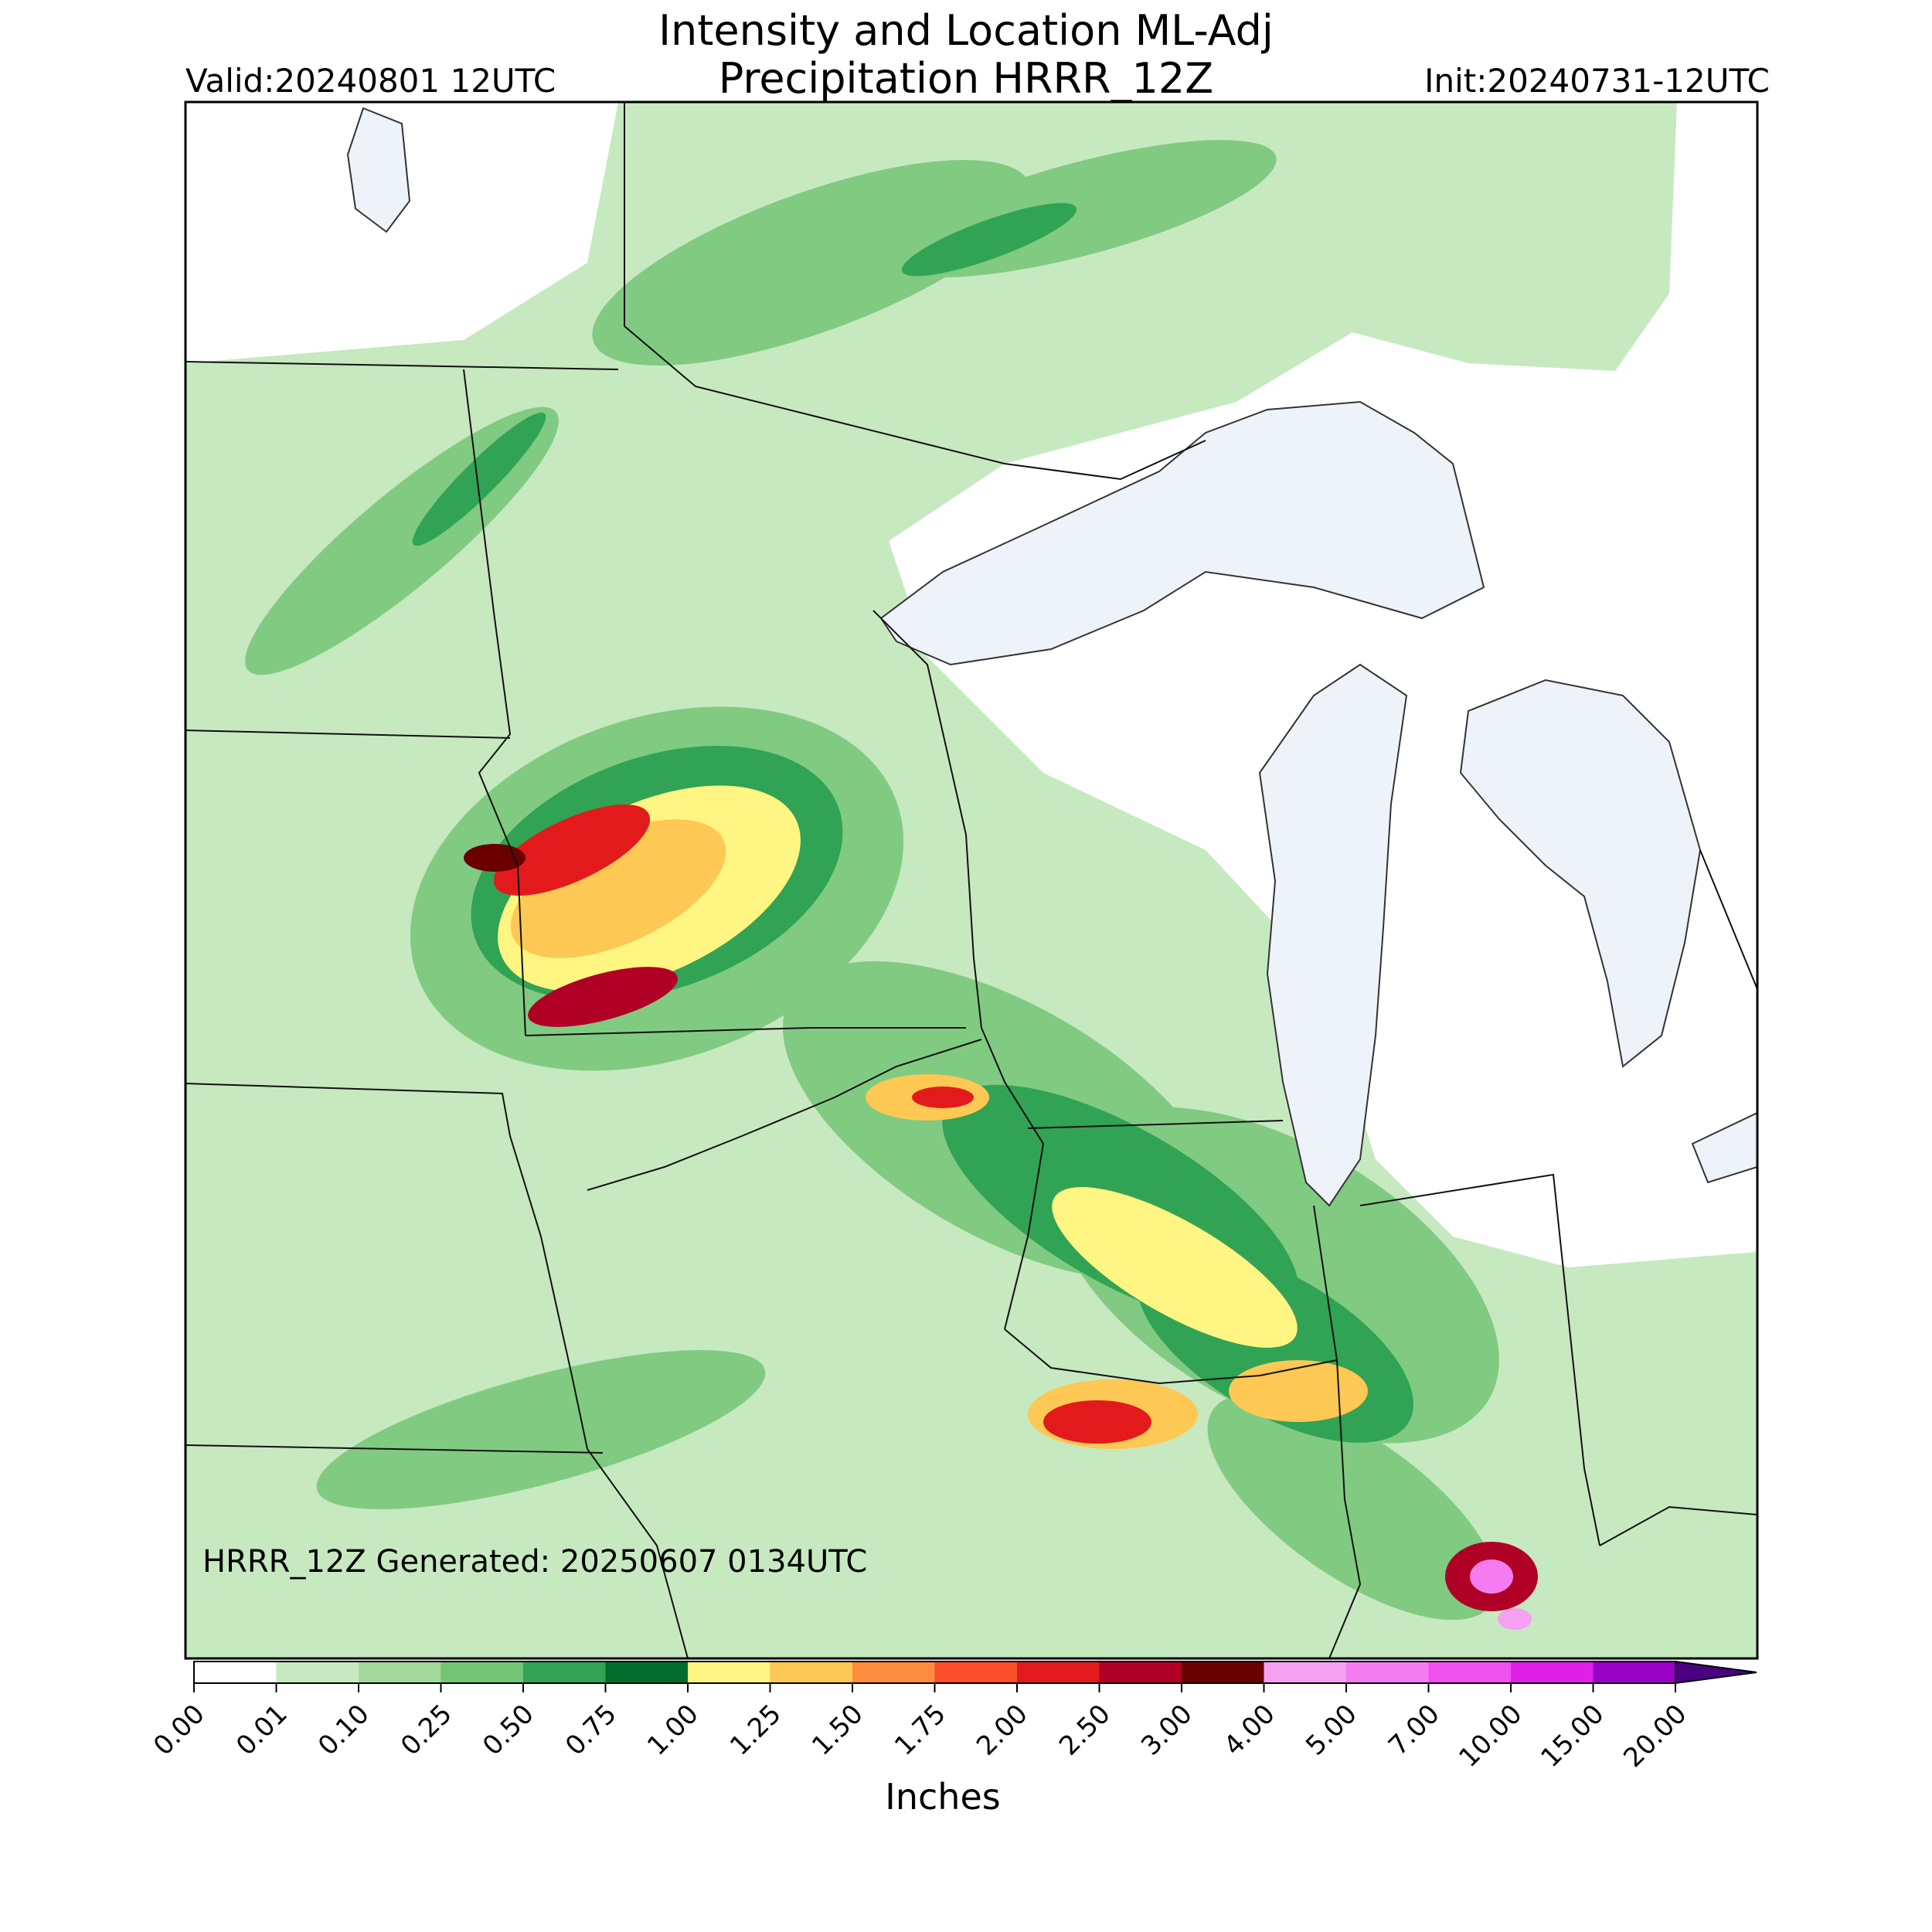 Image resolution: width=1932 pixels, height=1932 pixels. Describe the element at coordinates (1716, 1672) in the screenshot. I see `colorbar-extend-arrow` at that location.